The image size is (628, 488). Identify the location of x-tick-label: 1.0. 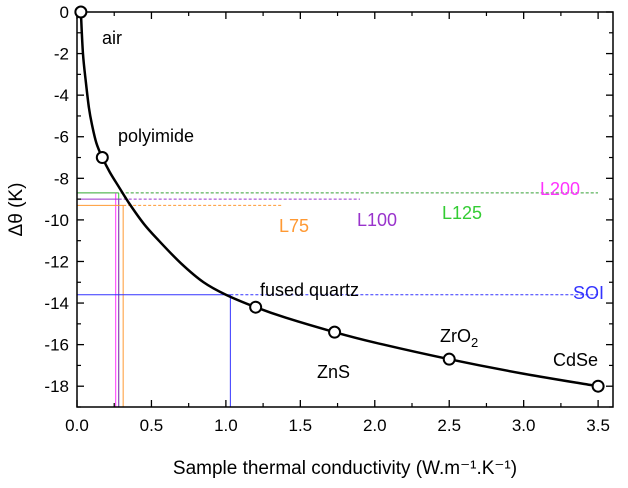
(226, 425).